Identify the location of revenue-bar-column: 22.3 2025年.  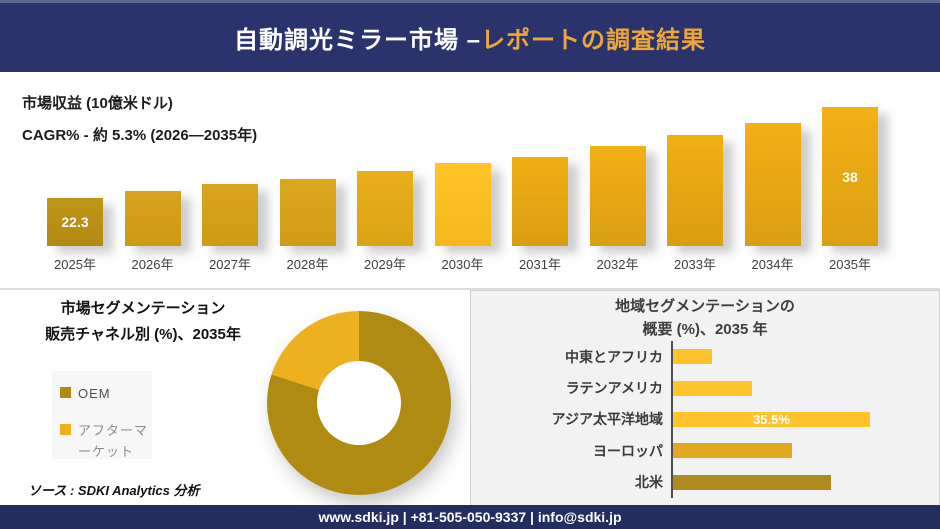
(75, 235).